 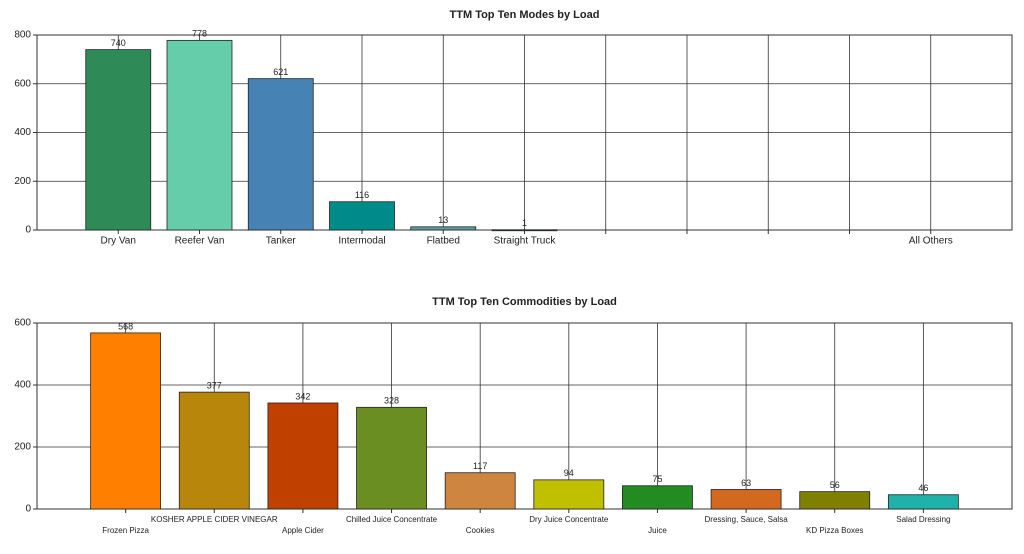 I want to click on y-tick-label: 800, so click(x=22, y=35).